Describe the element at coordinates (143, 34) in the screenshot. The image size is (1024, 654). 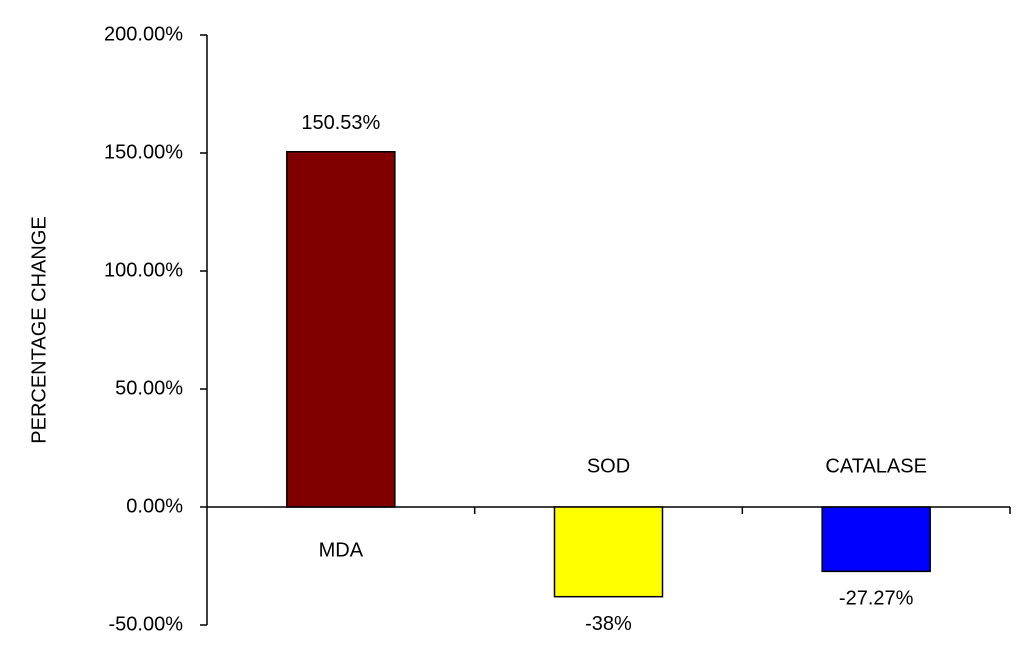
I see `y-tick-label: 200.00%` at that location.